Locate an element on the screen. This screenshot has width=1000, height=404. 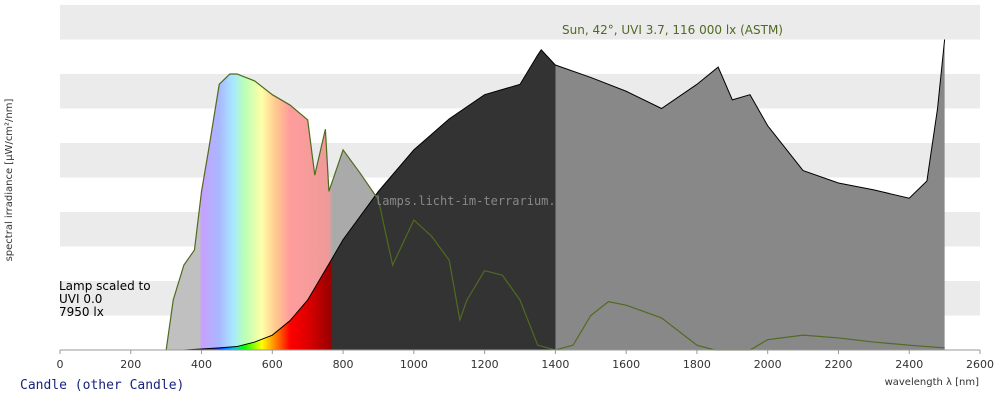
x-tick-label: 600 is located at coordinates (272, 364).